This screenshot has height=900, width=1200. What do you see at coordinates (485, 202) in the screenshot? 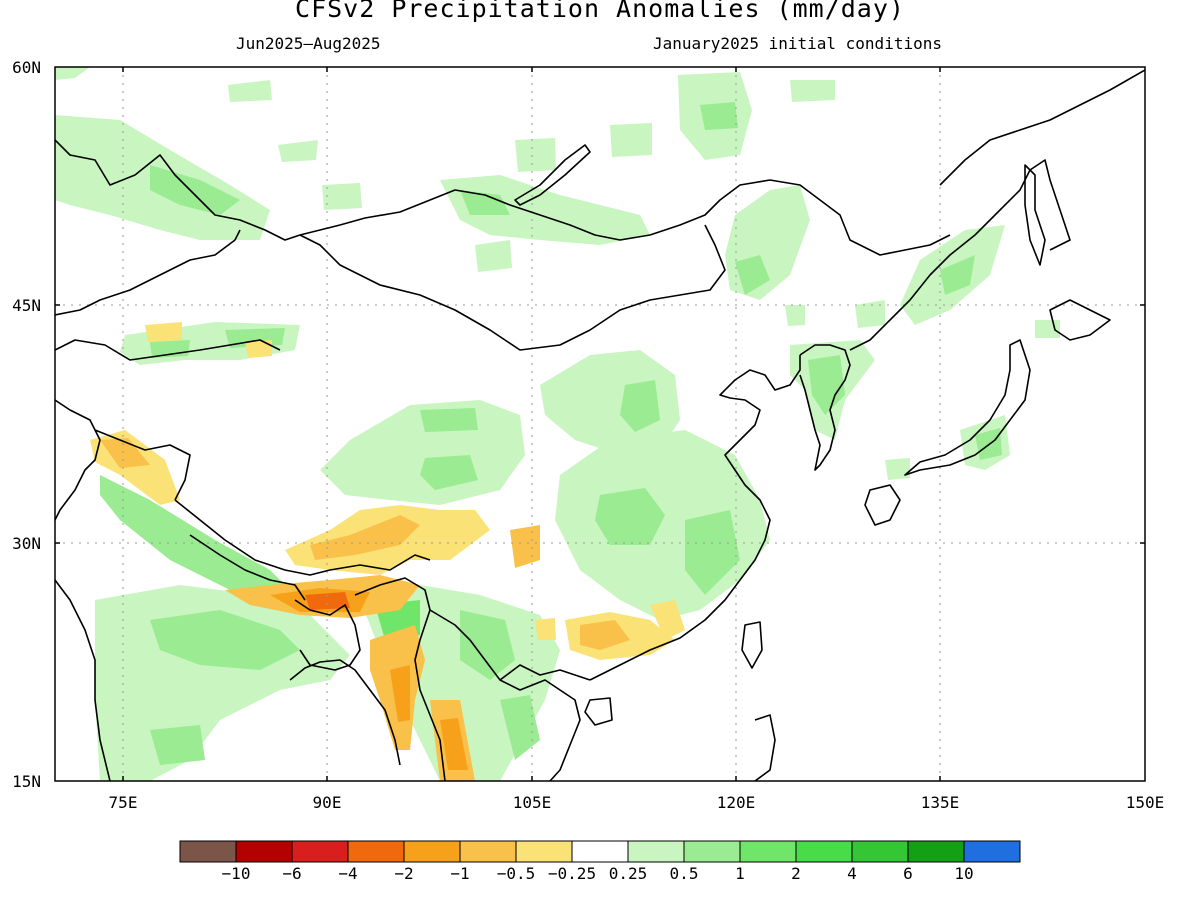
I see `anomaly-region-baikal-core` at bounding box center [485, 202].